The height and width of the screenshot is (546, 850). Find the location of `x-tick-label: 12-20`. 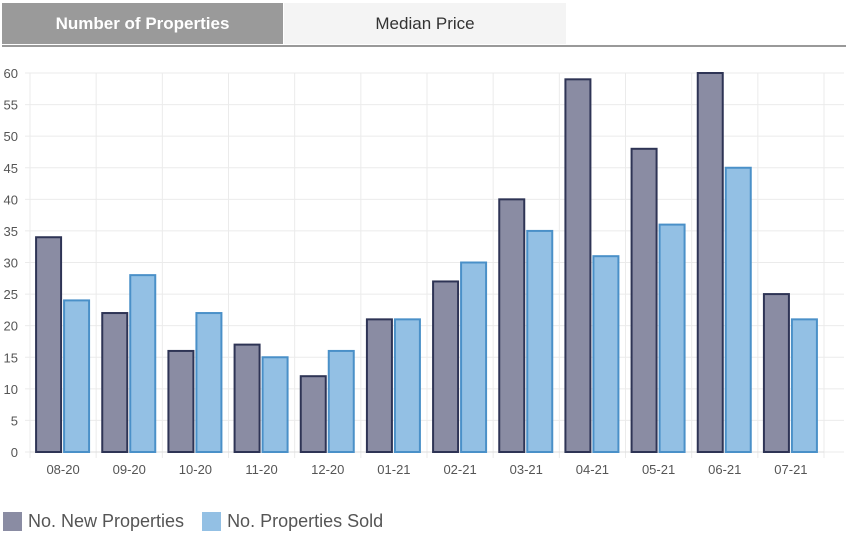

x-tick-label: 12-20 is located at coordinates (327, 469).